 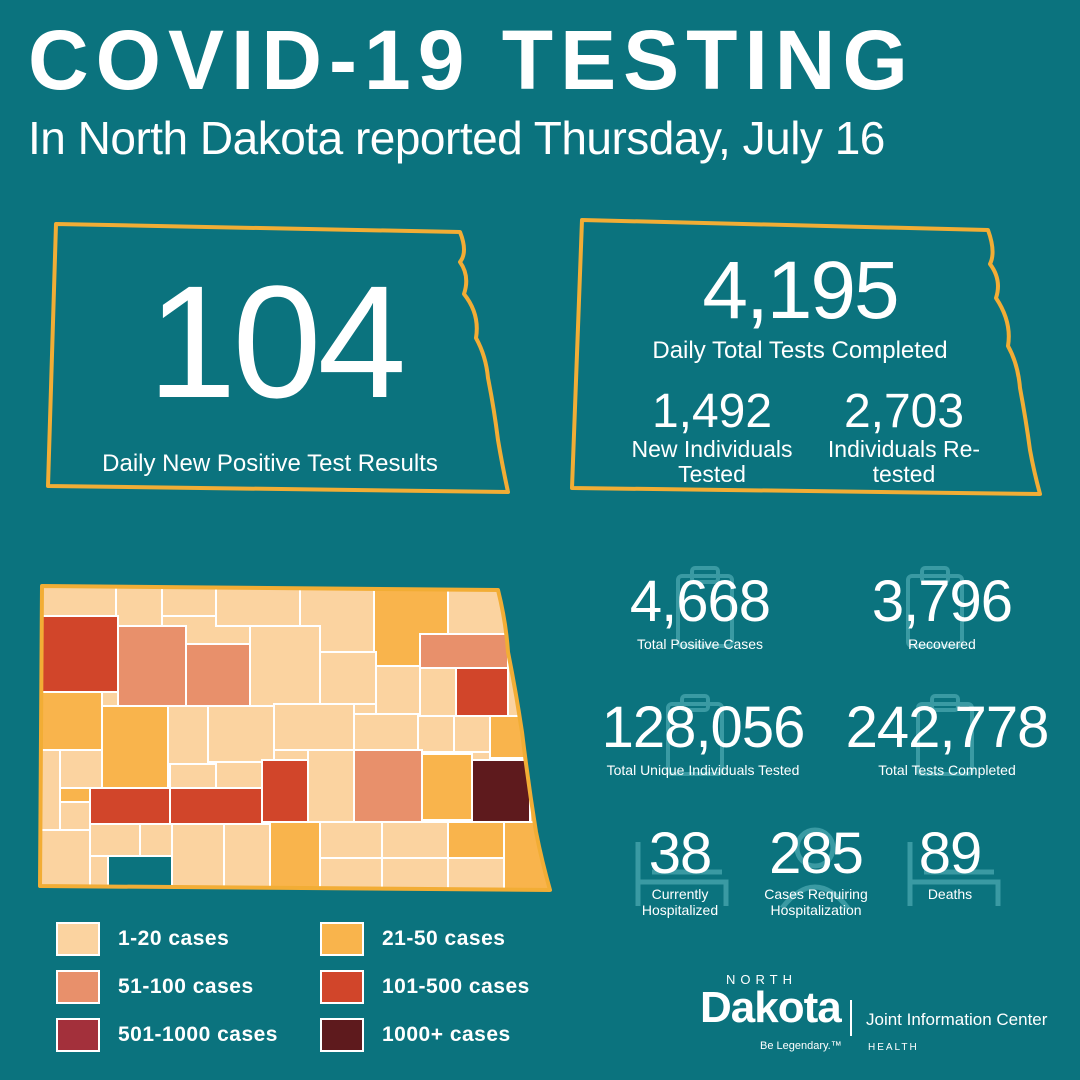 I want to click on total-tests-value: 242,778, so click(x=947, y=727).